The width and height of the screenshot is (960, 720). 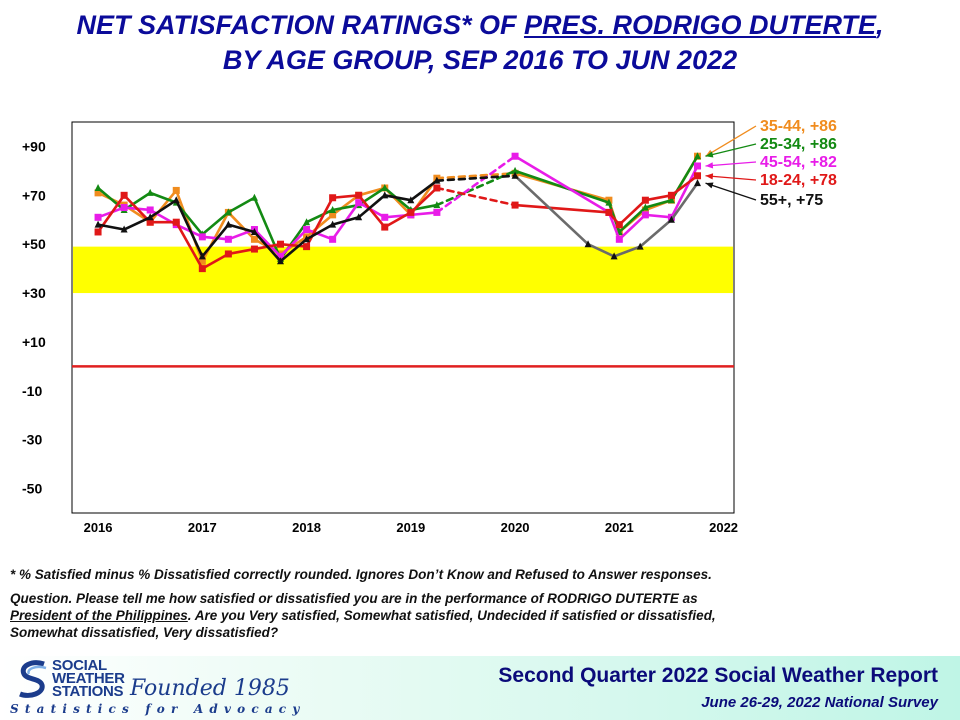 What do you see at coordinates (34, 293) in the screenshot?
I see `y-tick-label: +30` at bounding box center [34, 293].